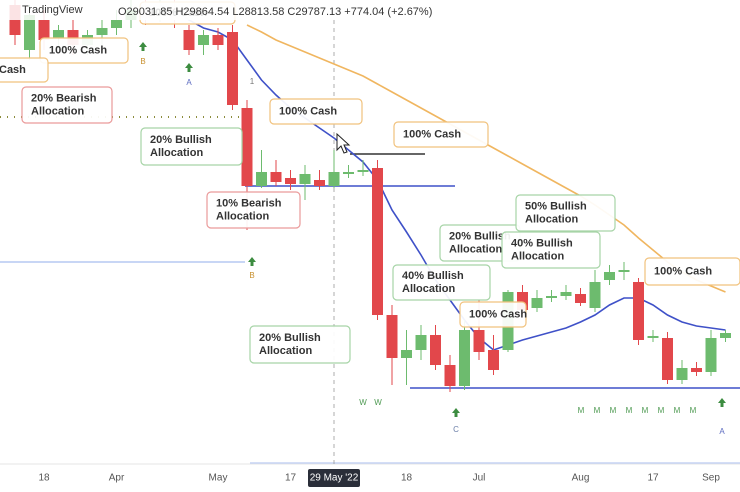 This screenshot has height=492, width=740. What do you see at coordinates (556, 206) in the screenshot?
I see `annotation-text: 50% Bullish` at bounding box center [556, 206].